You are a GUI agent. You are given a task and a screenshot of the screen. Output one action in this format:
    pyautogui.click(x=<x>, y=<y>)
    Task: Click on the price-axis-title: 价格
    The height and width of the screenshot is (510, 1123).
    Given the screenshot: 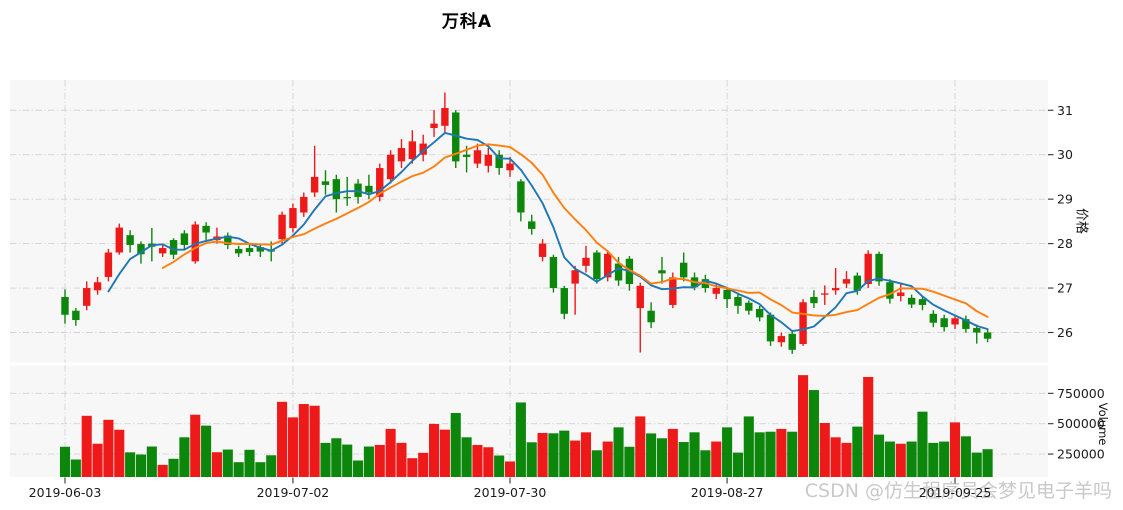 What is the action you would take?
    pyautogui.click(x=1081, y=221)
    